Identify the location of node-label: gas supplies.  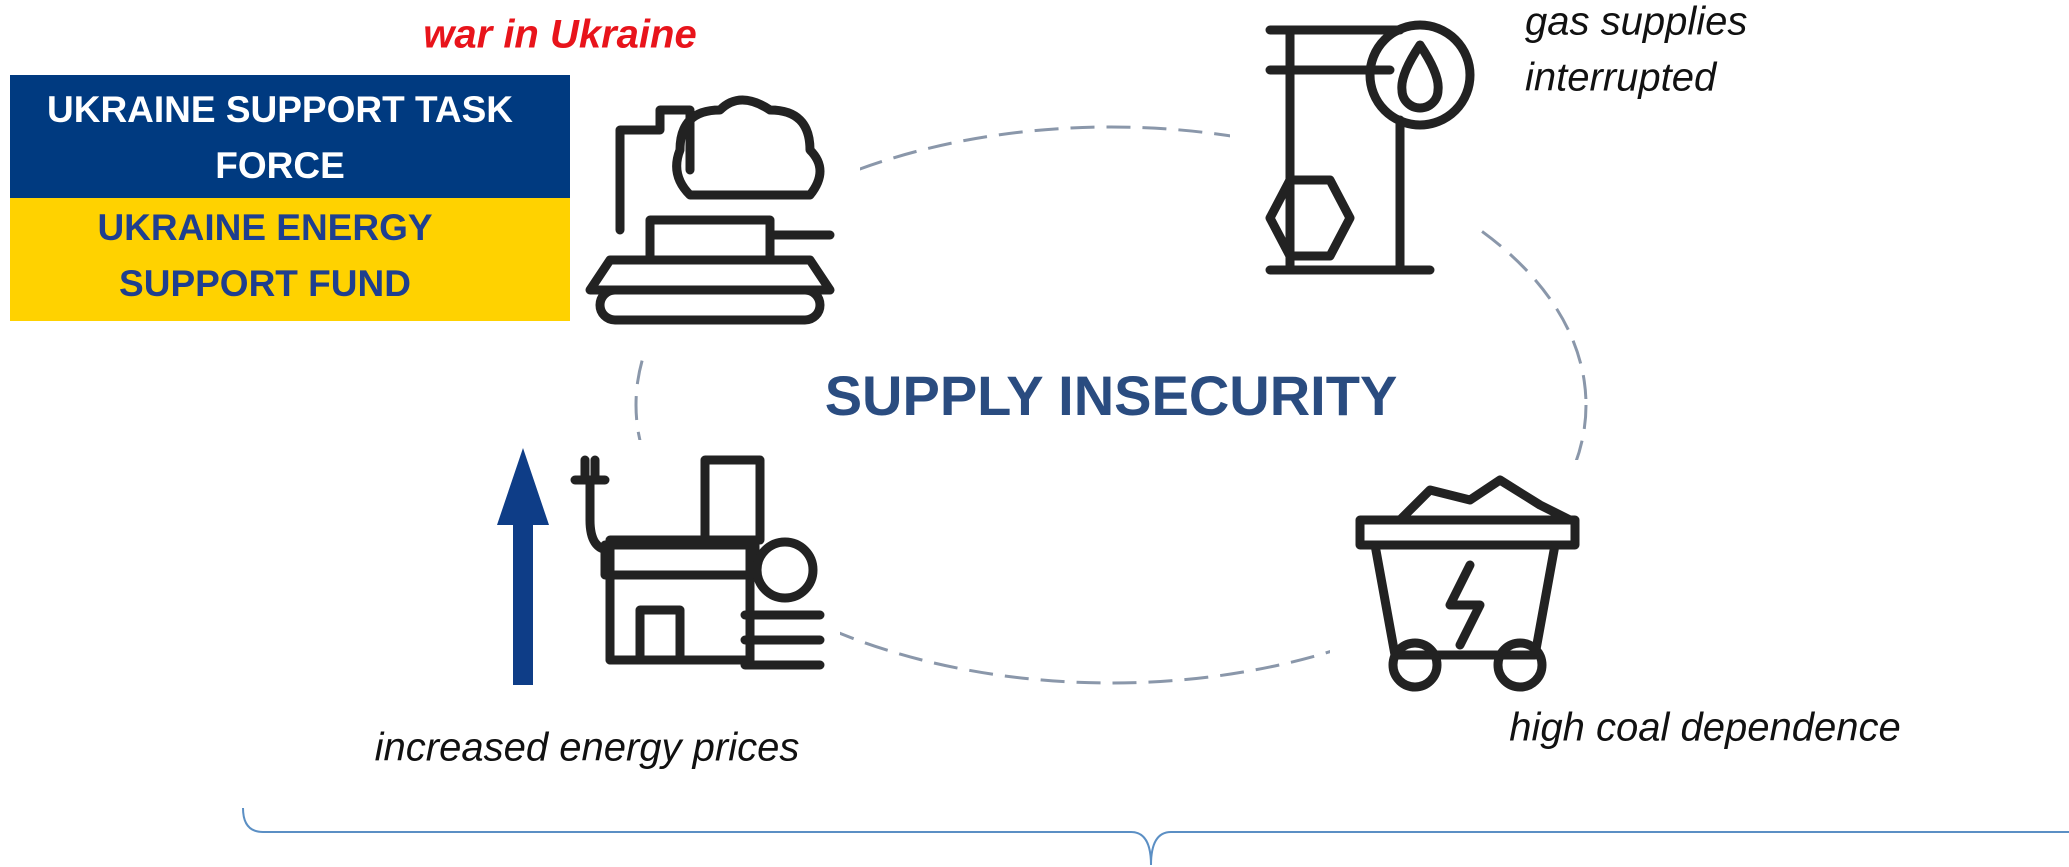
(1636, 22).